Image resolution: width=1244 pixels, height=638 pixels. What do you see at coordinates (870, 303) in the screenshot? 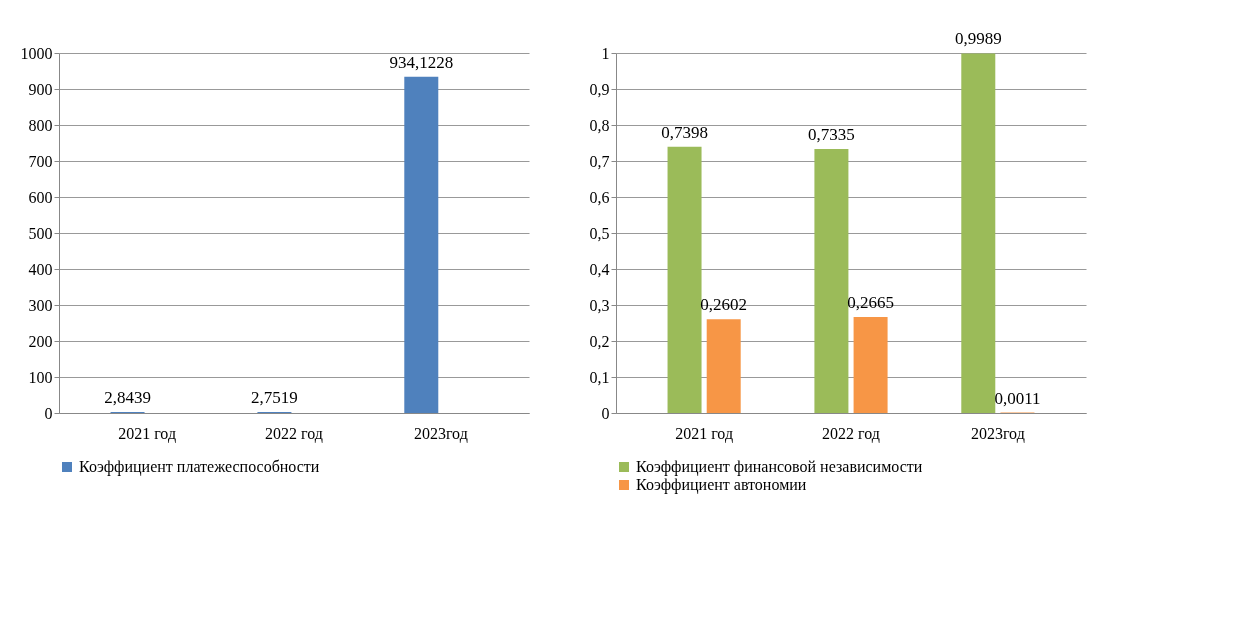
I see `data-label: 0,2665` at bounding box center [870, 303].